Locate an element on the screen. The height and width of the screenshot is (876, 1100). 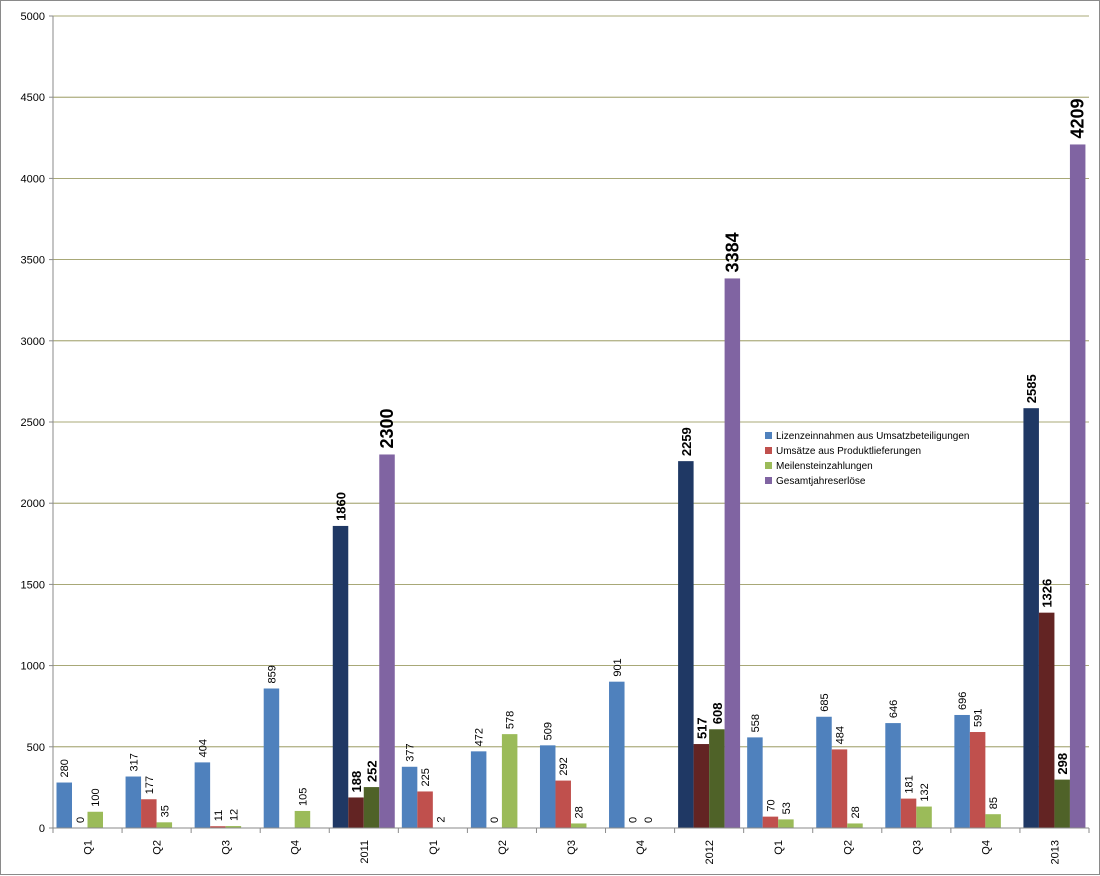
data-label: 70 is located at coordinates (771, 805).